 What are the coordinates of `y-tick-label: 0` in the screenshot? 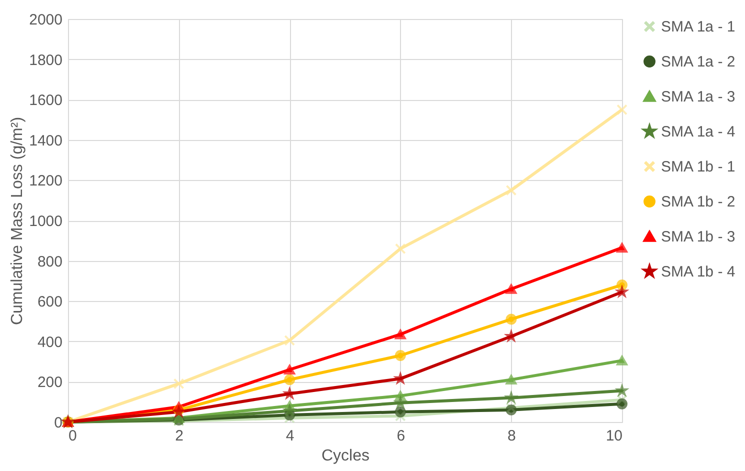 It's located at (58, 423).